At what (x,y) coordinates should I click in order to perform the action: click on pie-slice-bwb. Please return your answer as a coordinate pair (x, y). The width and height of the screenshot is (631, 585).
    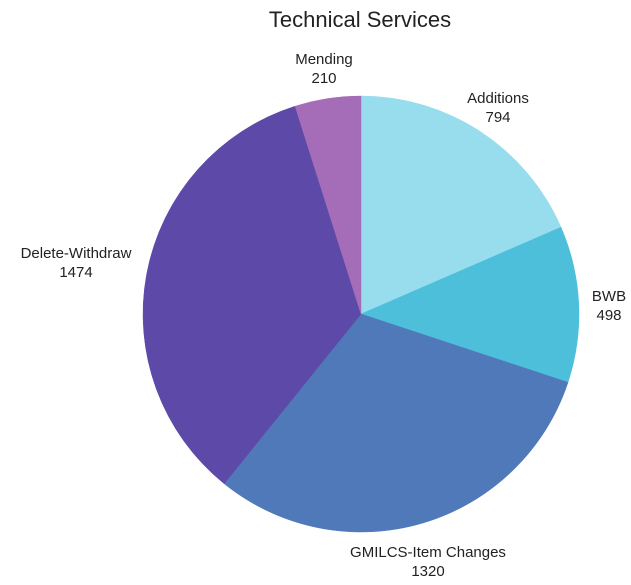
    Looking at the image, I should click on (470, 304).